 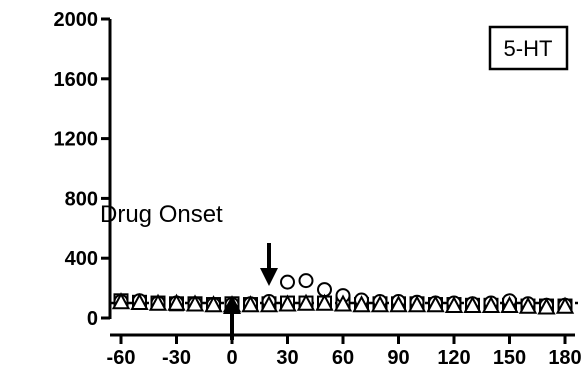 I want to click on drug-onset-arrow-up-head, so click(x=232, y=305).